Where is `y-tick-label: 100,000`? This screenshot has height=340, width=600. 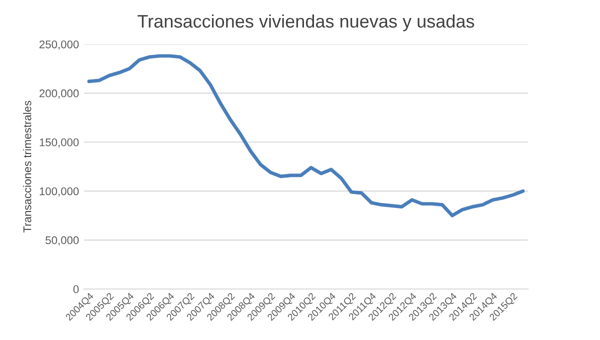 y-tick-label: 100,000 is located at coordinates (59, 192).